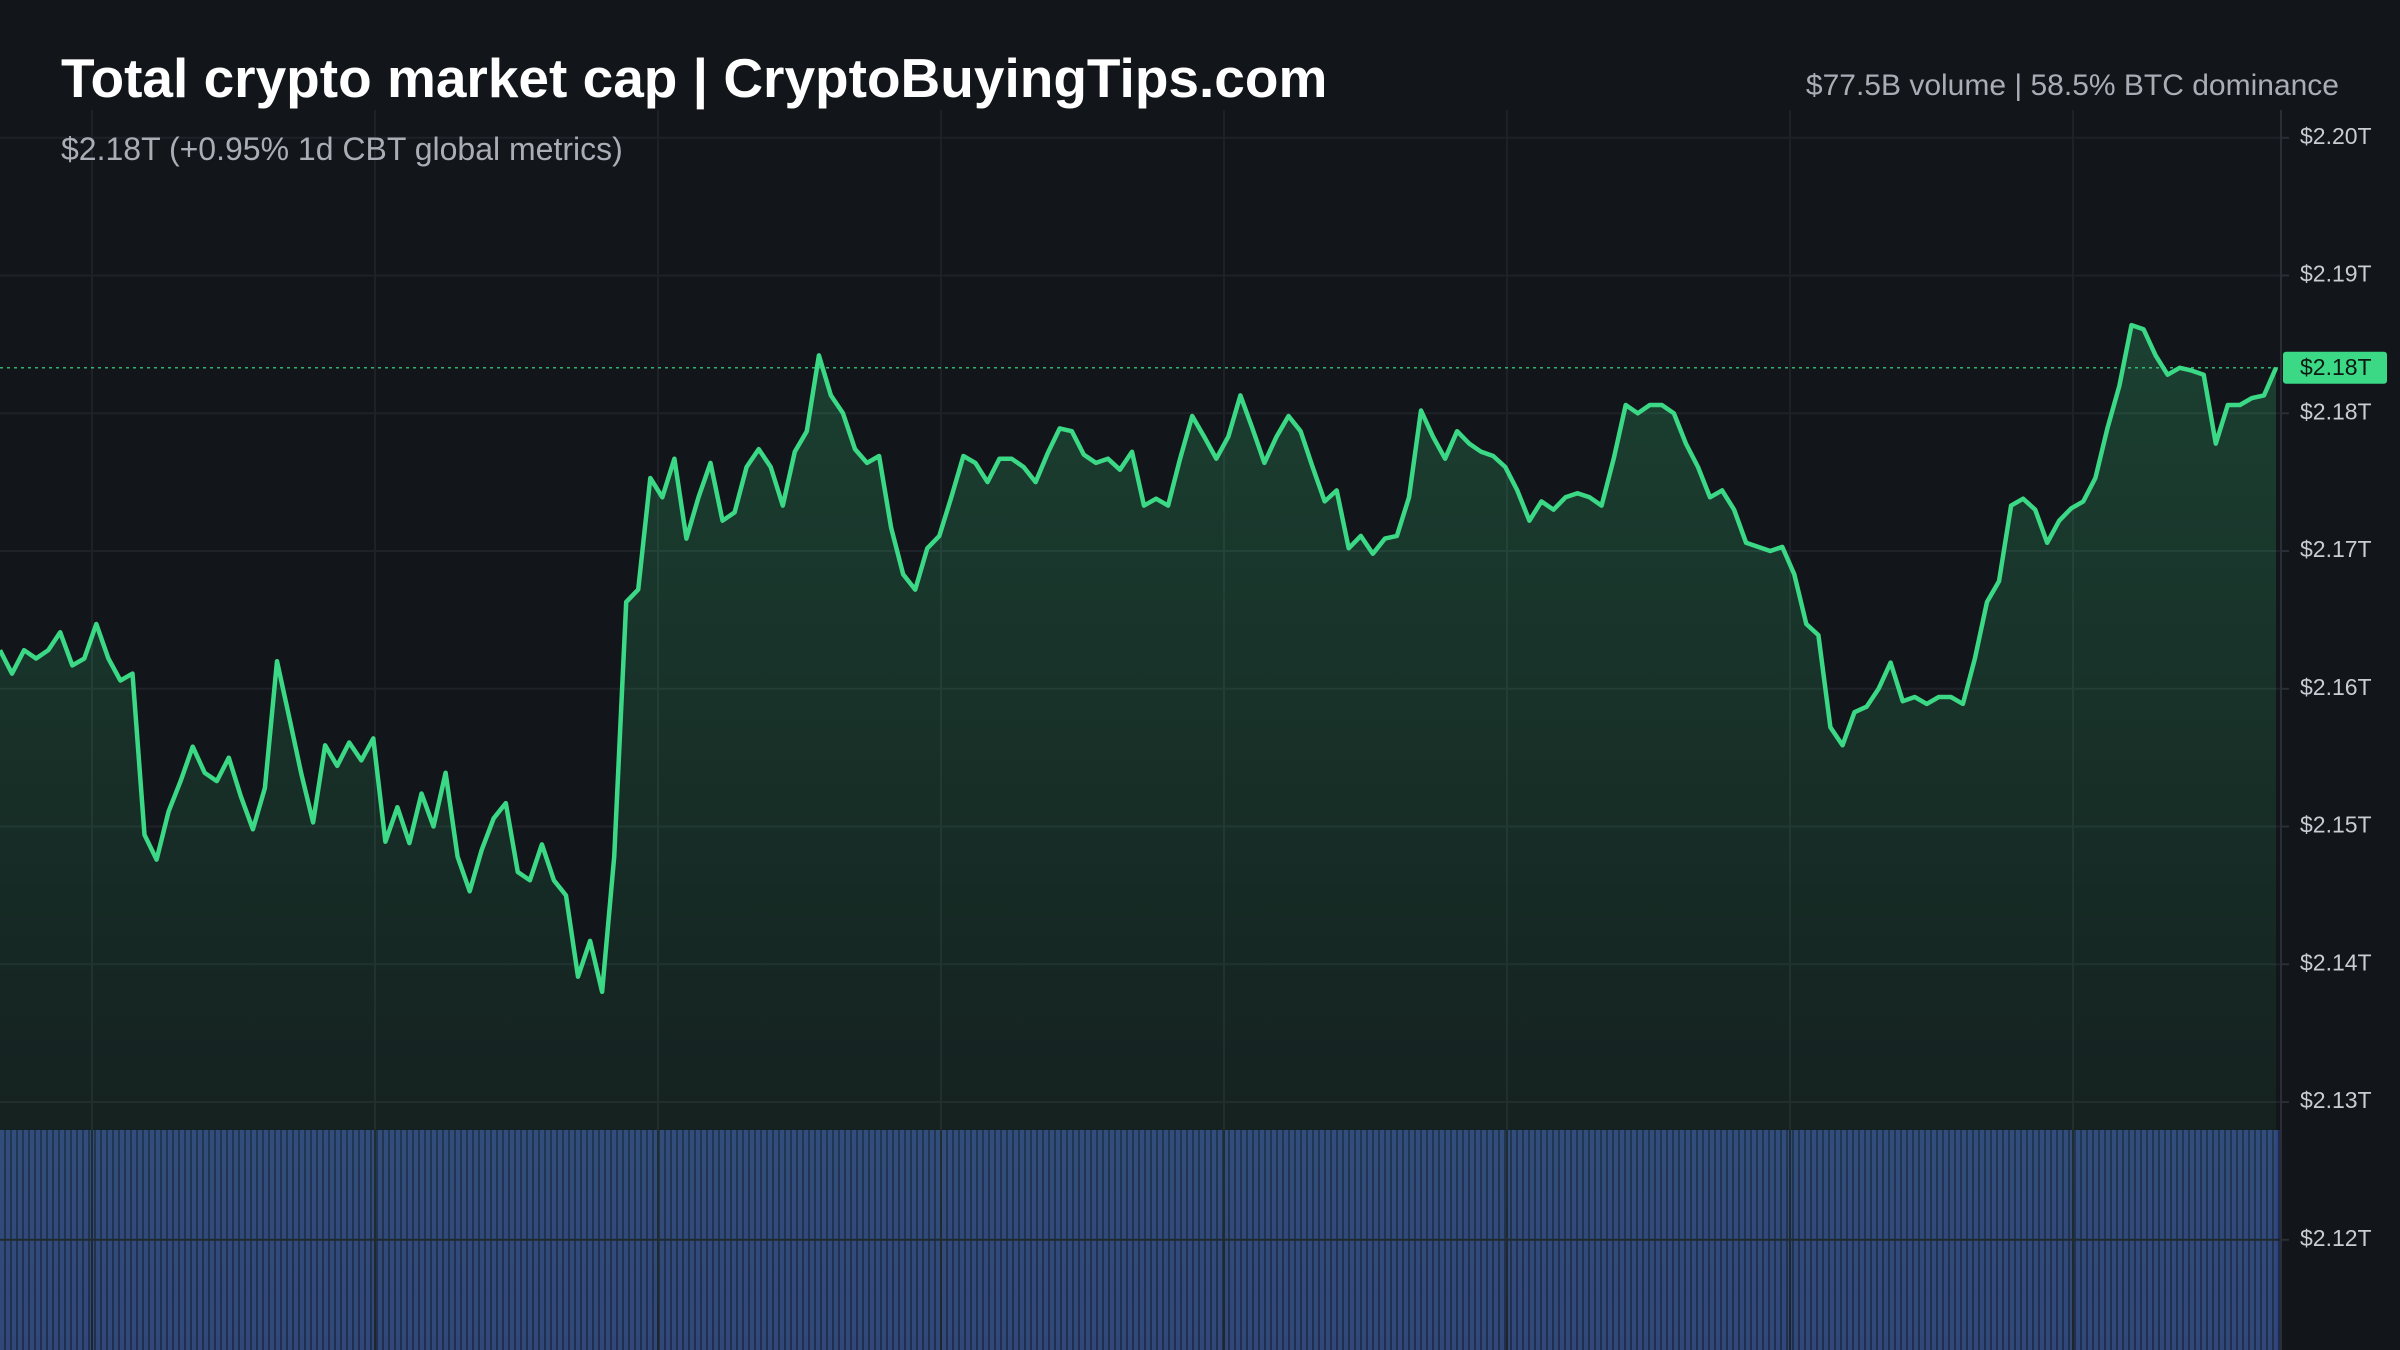 Image resolution: width=2400 pixels, height=1350 pixels. I want to click on y-tick-label: $2.19T, so click(2336, 274).